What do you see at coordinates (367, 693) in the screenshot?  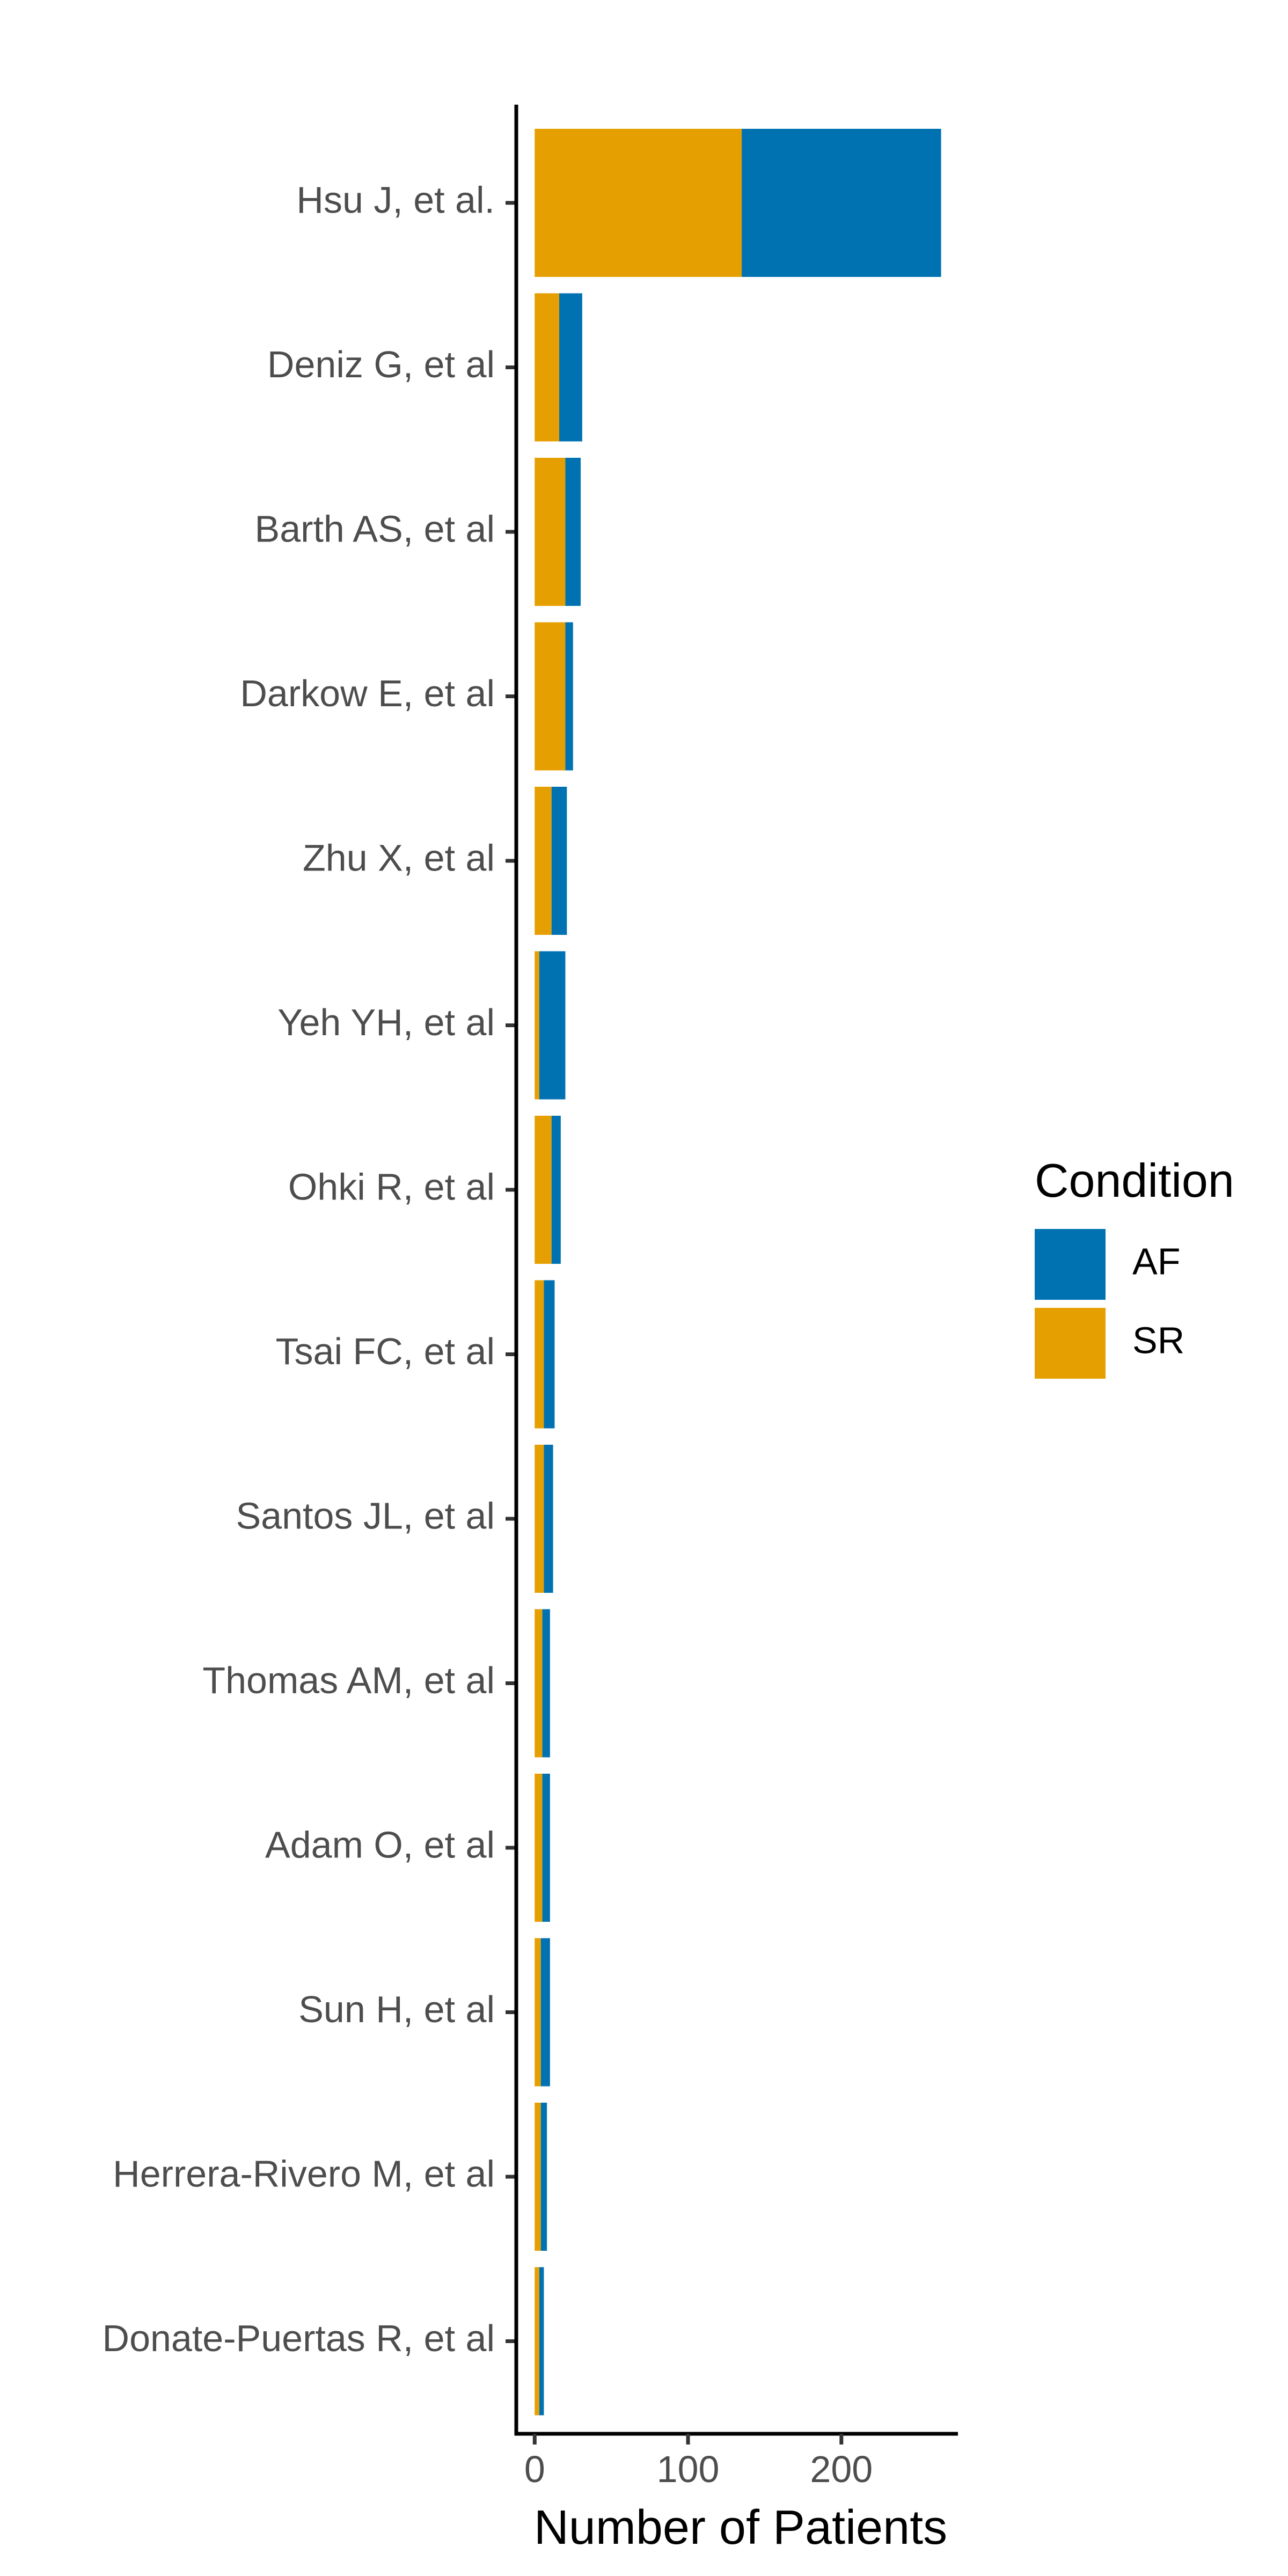 I see `y-tick-label: Darkow E, et al` at bounding box center [367, 693].